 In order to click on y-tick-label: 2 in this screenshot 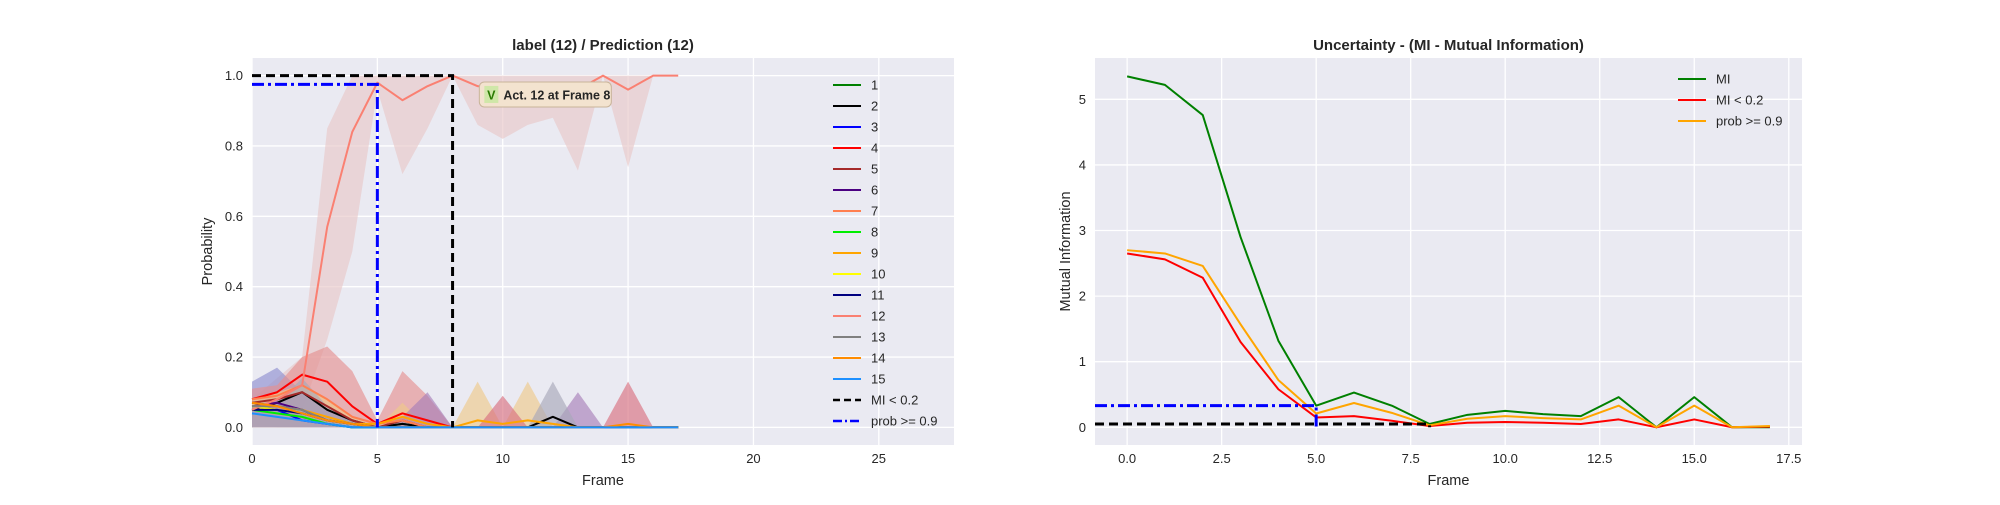, I will do `click(1082, 296)`.